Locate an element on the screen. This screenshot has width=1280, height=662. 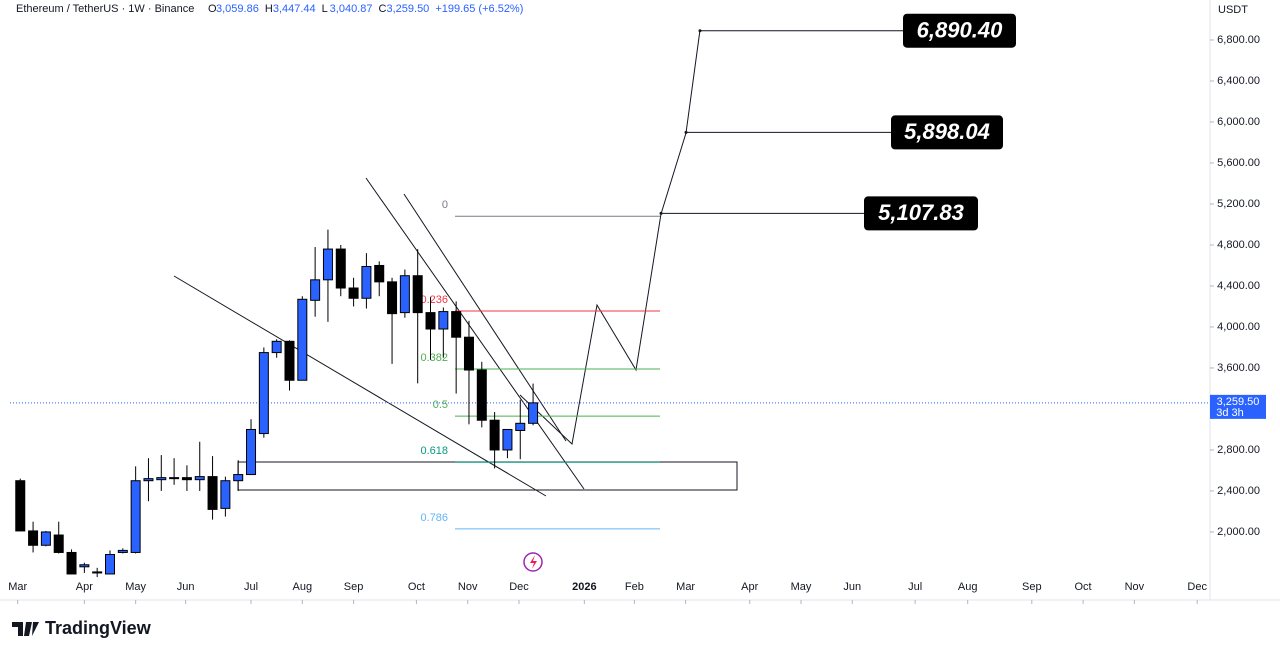
brand-logo: TradingView is located at coordinates (82, 628).